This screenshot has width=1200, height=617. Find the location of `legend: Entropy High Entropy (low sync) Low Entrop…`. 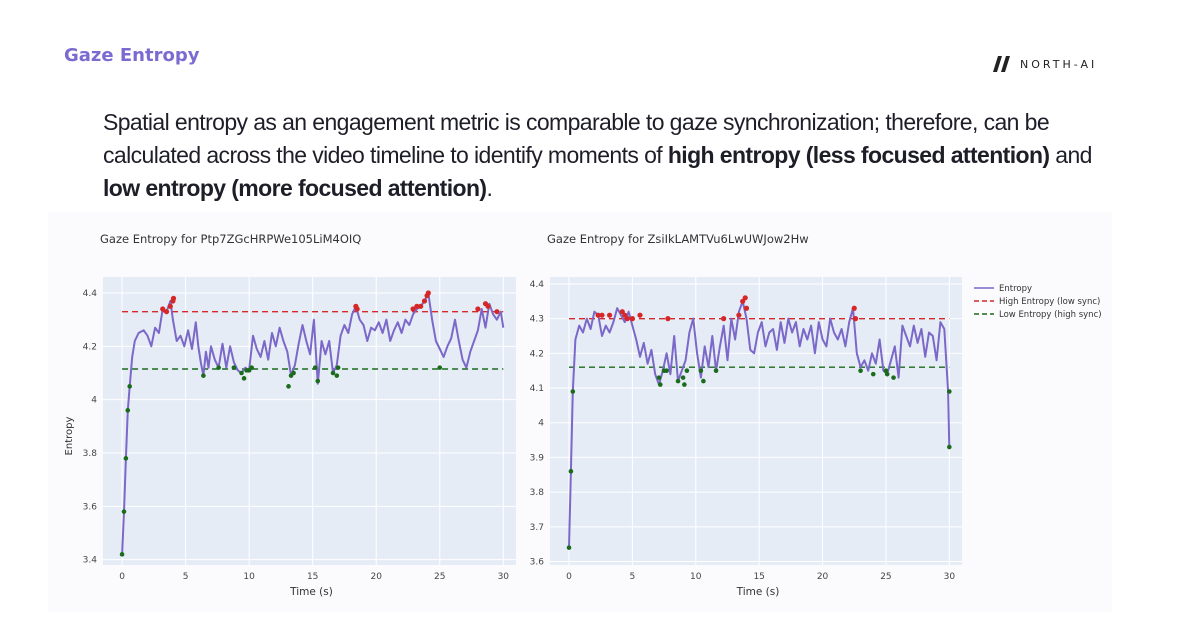

legend: Entropy High Entropy (low sync) Low Entrop… is located at coordinates (1038, 302).